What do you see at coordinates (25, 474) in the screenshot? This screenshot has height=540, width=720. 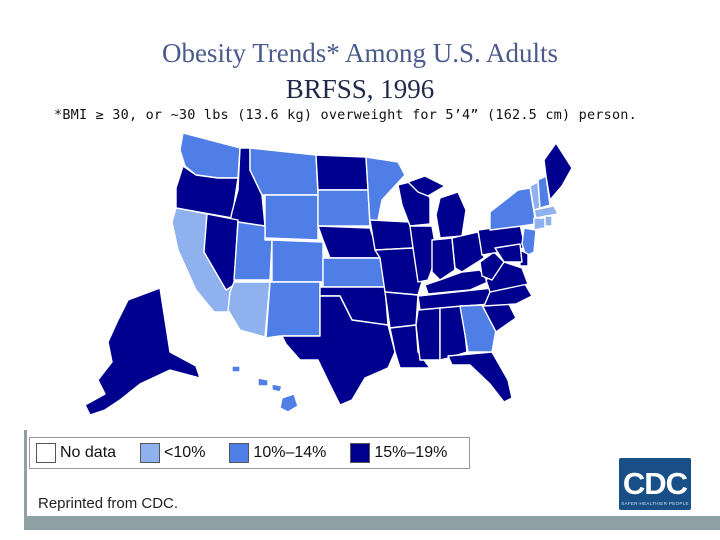 I see `frame-left-bar` at bounding box center [25, 474].